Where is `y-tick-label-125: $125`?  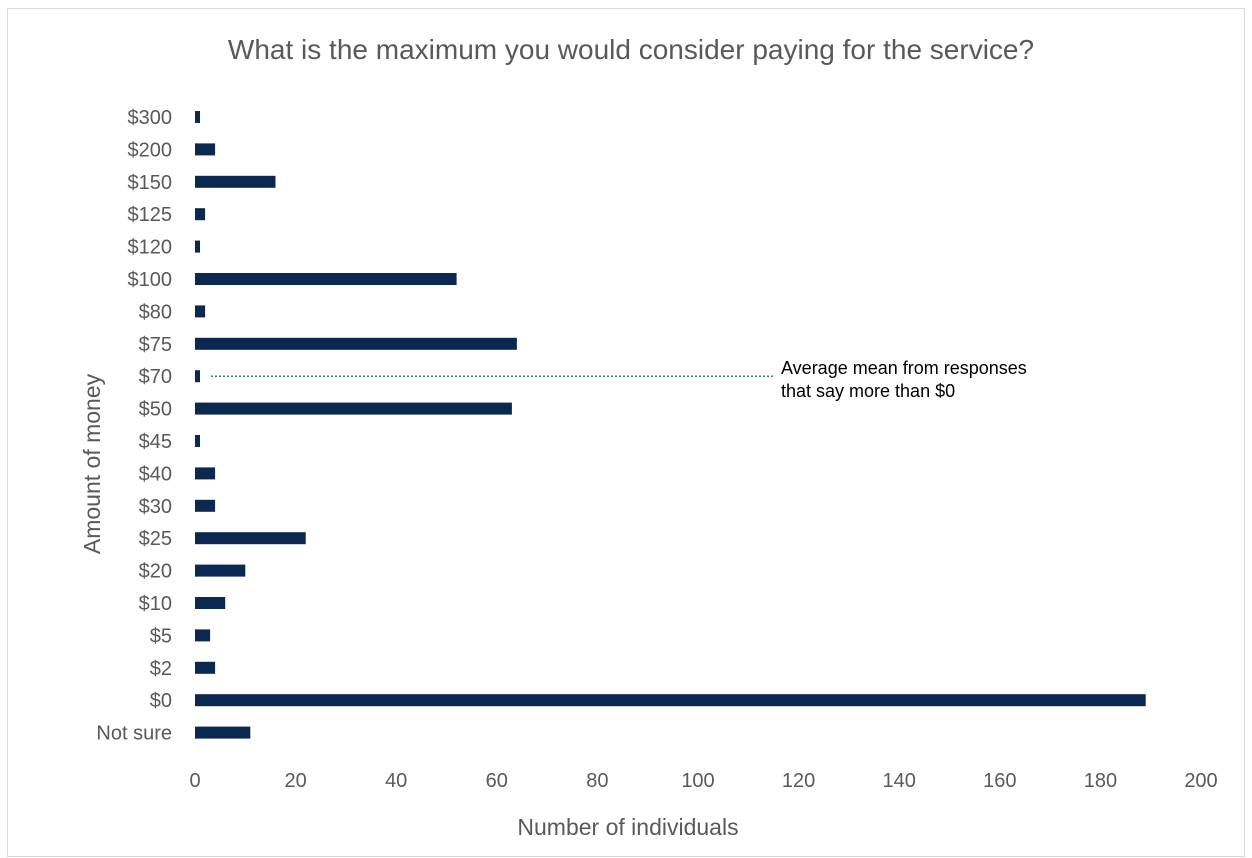 y-tick-label-125: $125 is located at coordinates (150, 215).